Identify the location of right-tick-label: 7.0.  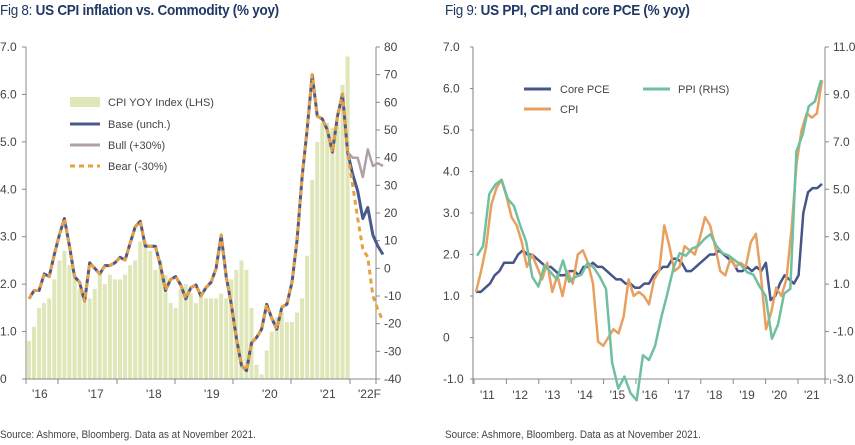
(841, 142).